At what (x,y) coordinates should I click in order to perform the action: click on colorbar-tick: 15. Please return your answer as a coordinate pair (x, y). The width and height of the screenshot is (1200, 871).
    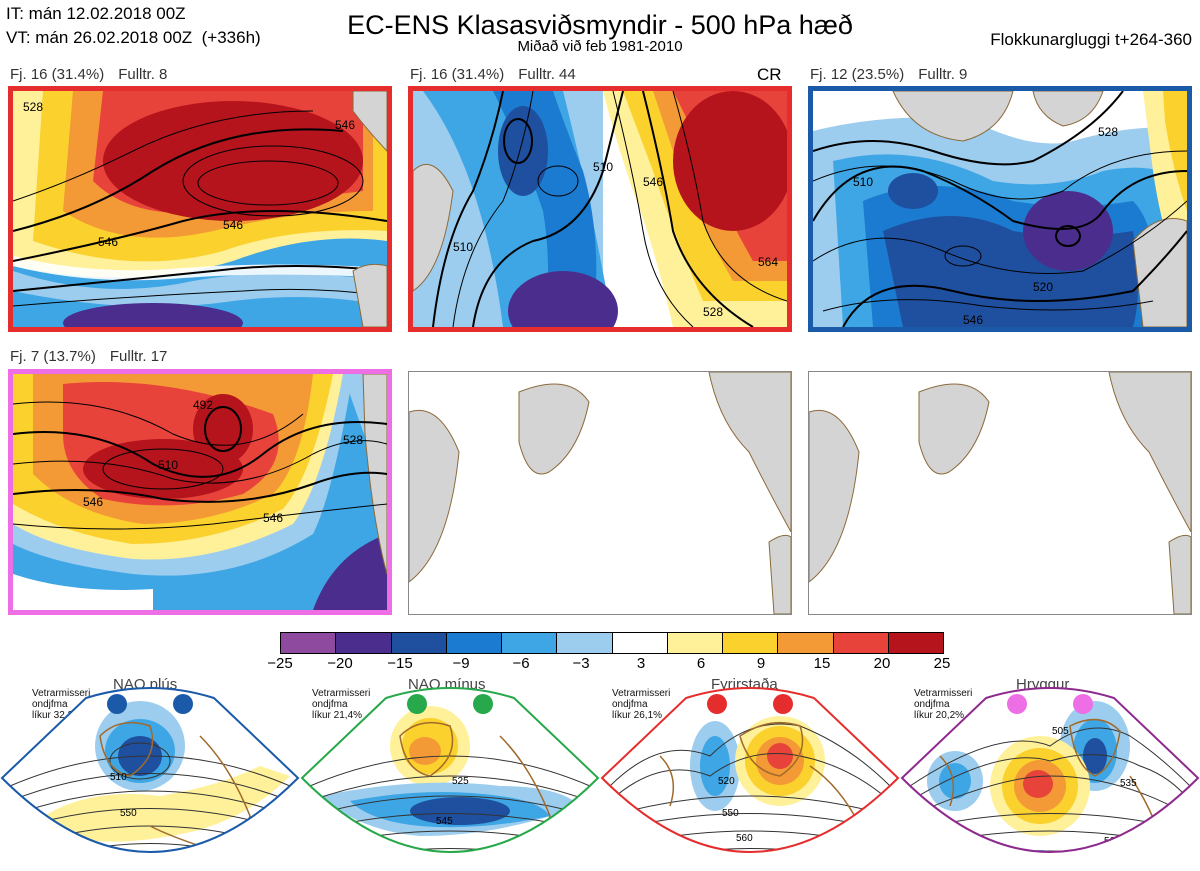
    Looking at the image, I should click on (822, 663).